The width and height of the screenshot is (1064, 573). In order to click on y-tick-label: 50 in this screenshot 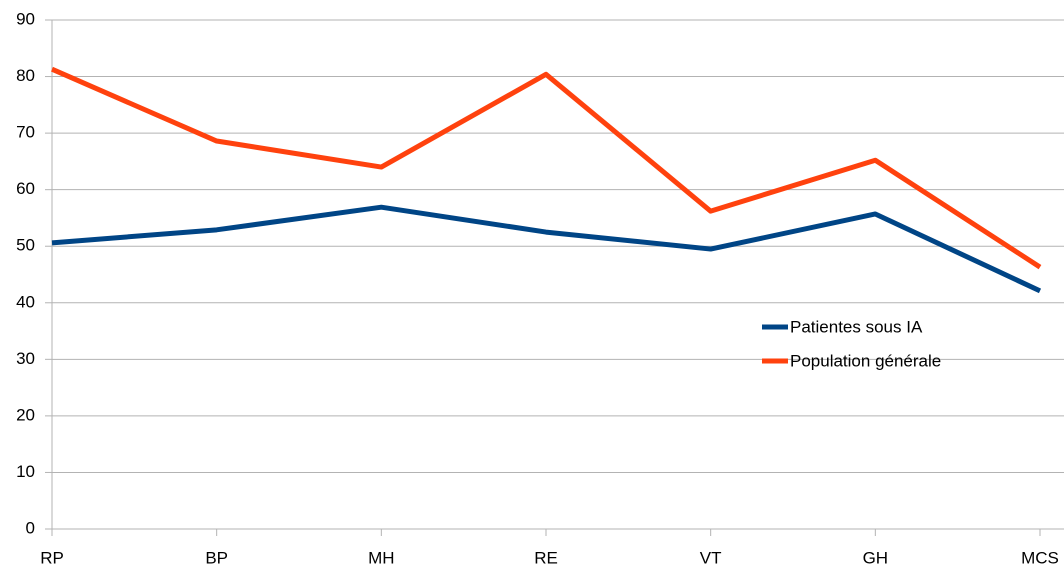, I will do `click(25, 245)`.